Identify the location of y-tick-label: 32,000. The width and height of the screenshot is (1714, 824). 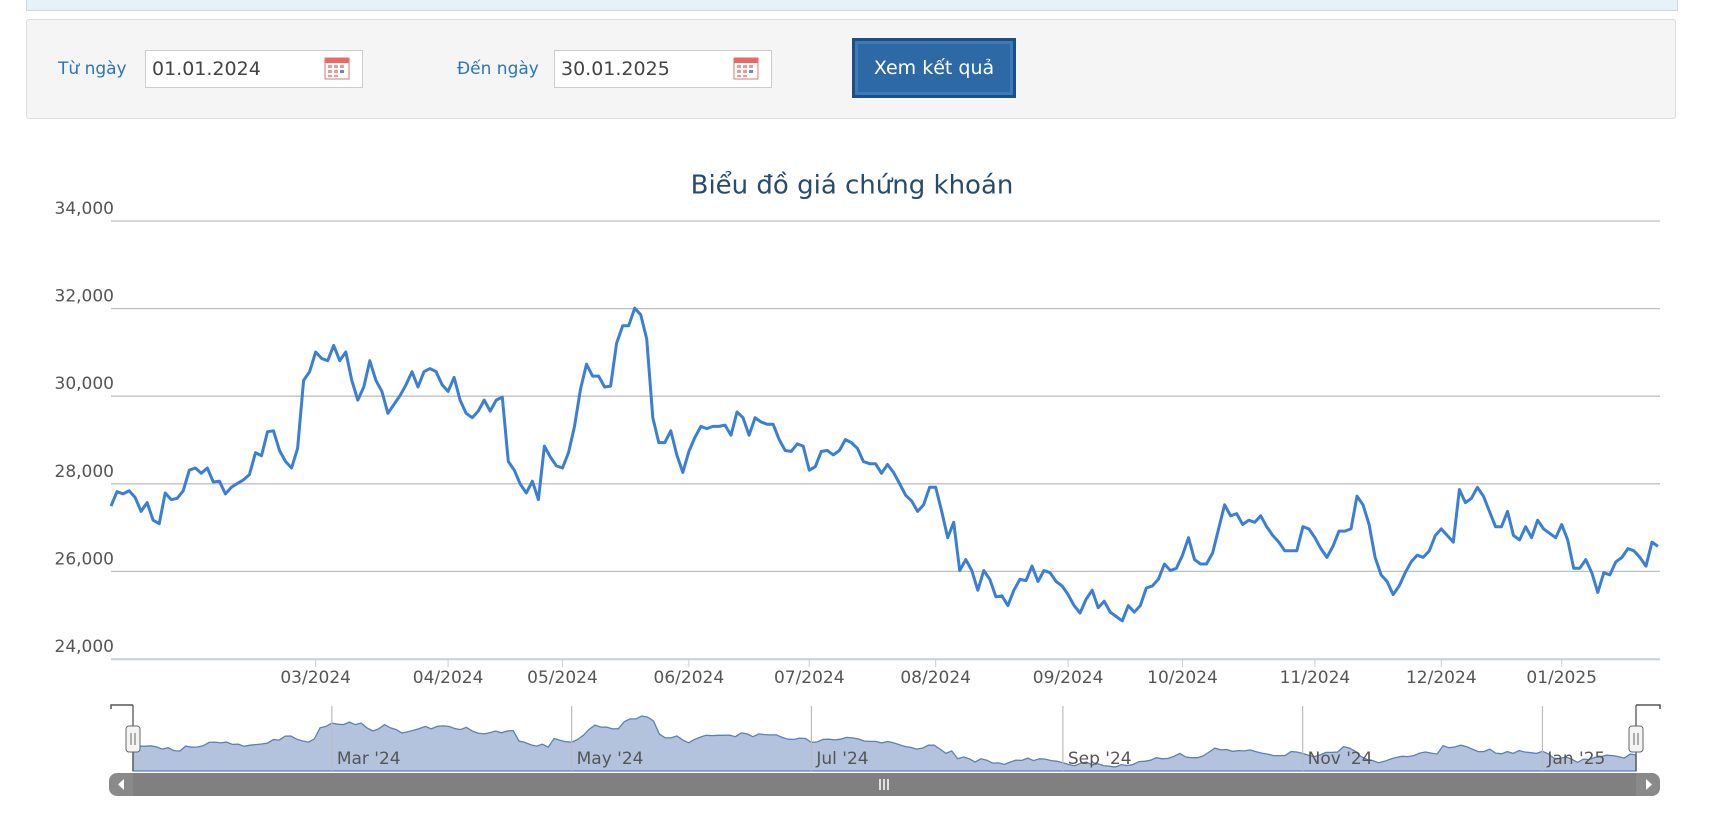
(84, 297).